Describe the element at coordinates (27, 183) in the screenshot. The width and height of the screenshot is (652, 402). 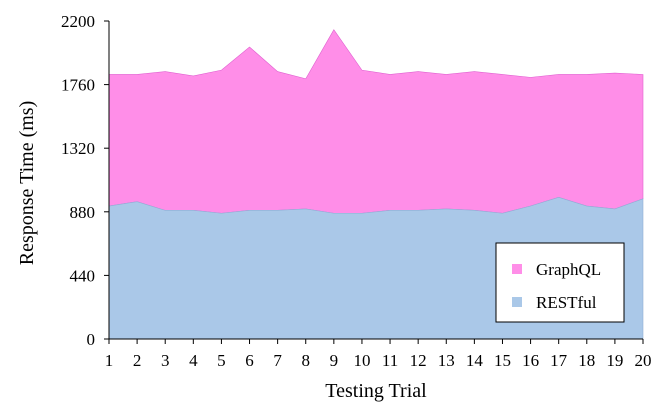
I see `y-axis-title: Response Time (ms)` at that location.